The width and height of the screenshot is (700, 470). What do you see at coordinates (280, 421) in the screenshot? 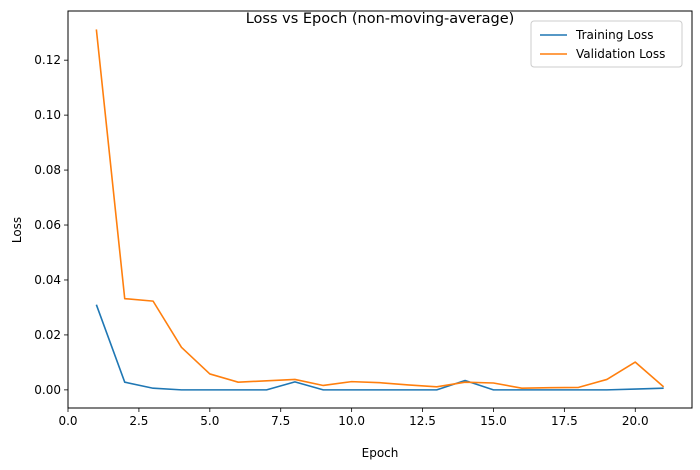
I see `x-tick-label: 7.5` at bounding box center [280, 421].